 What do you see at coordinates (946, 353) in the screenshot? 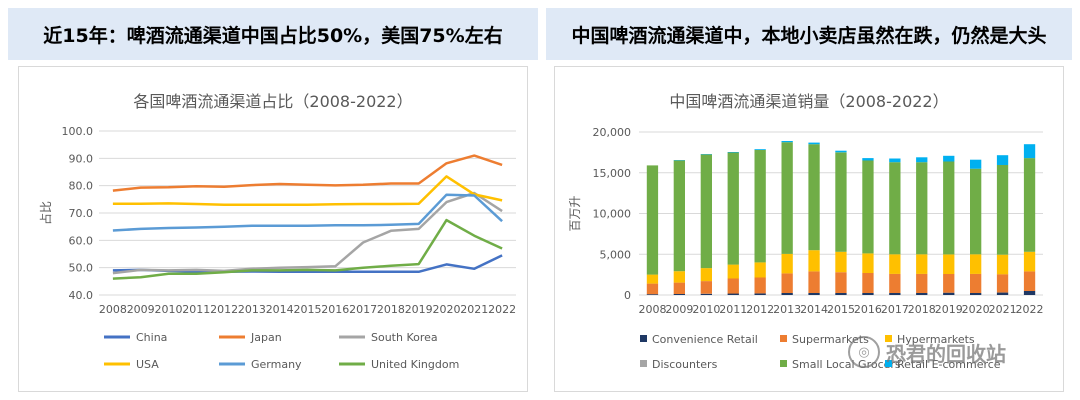
I see `watermark-text: 恐君的回收站` at bounding box center [946, 353].